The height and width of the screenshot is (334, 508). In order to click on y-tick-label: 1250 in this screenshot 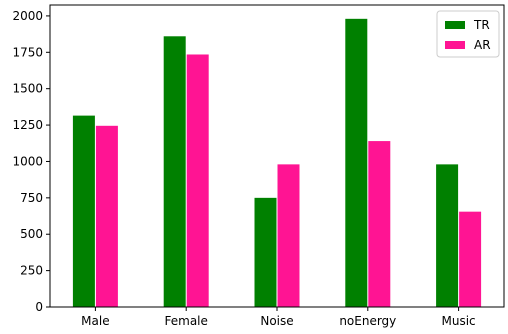, I will do `click(27, 125)`.